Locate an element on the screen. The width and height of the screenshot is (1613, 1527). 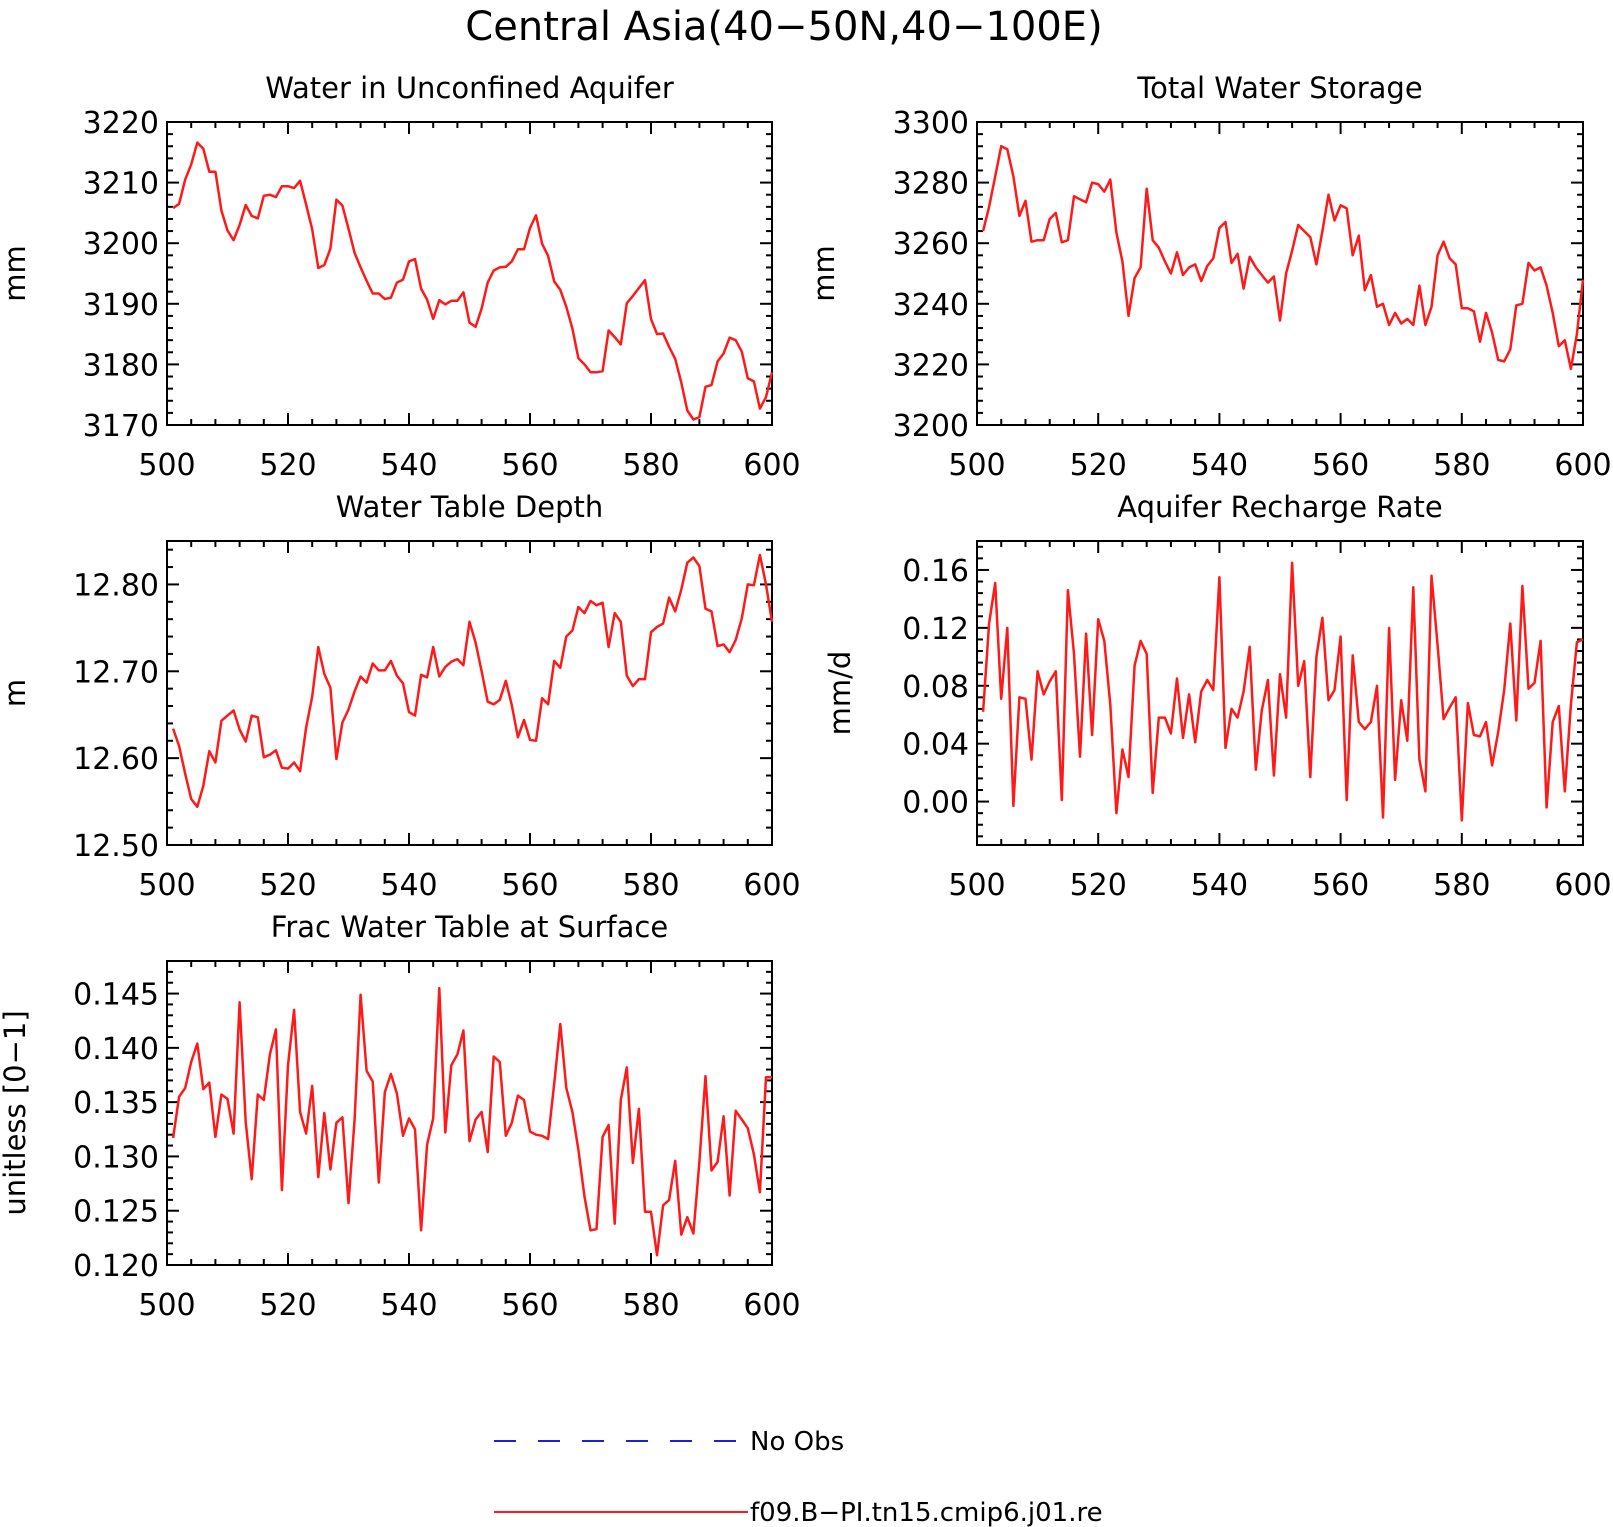
y-axis-label: mm/d is located at coordinates (840, 693).